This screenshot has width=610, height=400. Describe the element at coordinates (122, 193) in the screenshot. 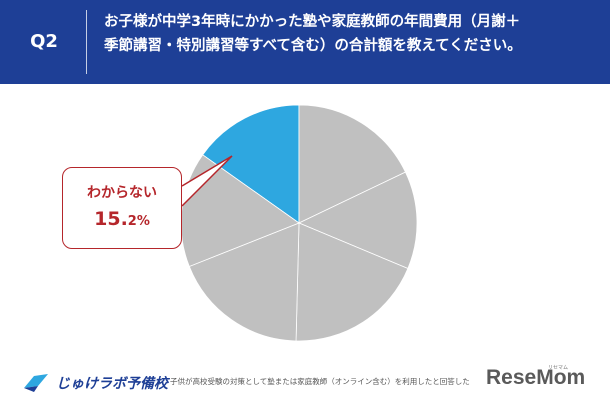

I see `callout-label: わからない` at that location.